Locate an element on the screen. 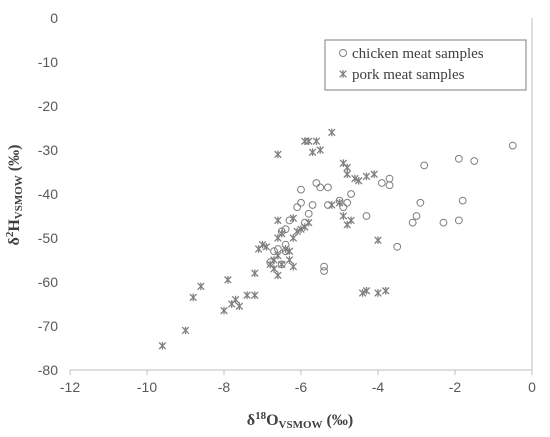 This screenshot has height=437, width=550. y-tick-label: -20 is located at coordinates (48, 106).